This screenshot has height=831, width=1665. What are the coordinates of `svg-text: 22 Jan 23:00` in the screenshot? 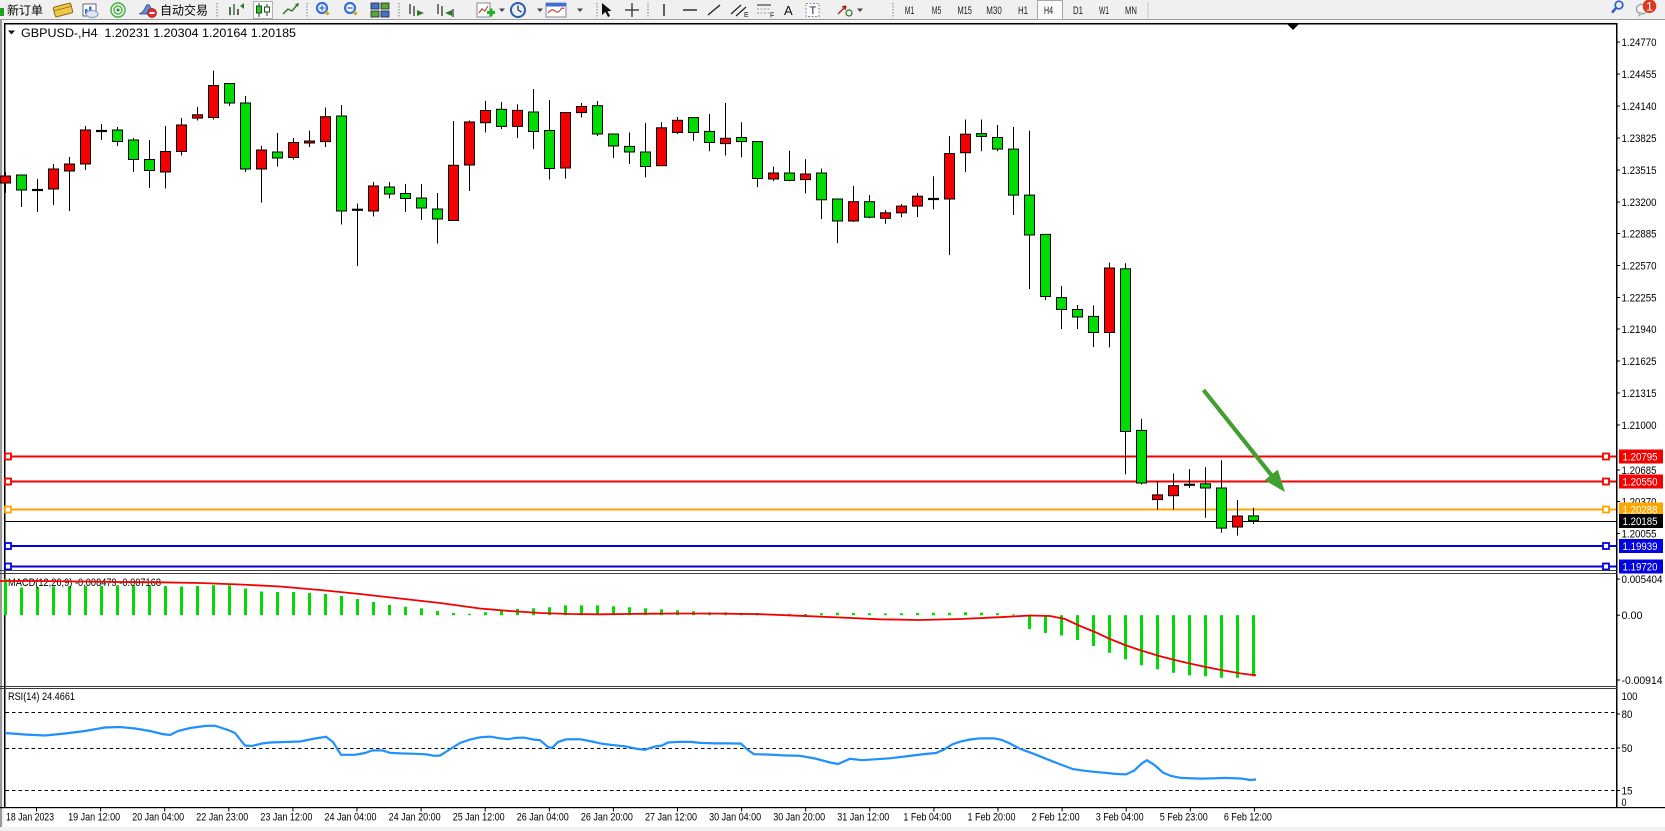 It's located at (222, 818).